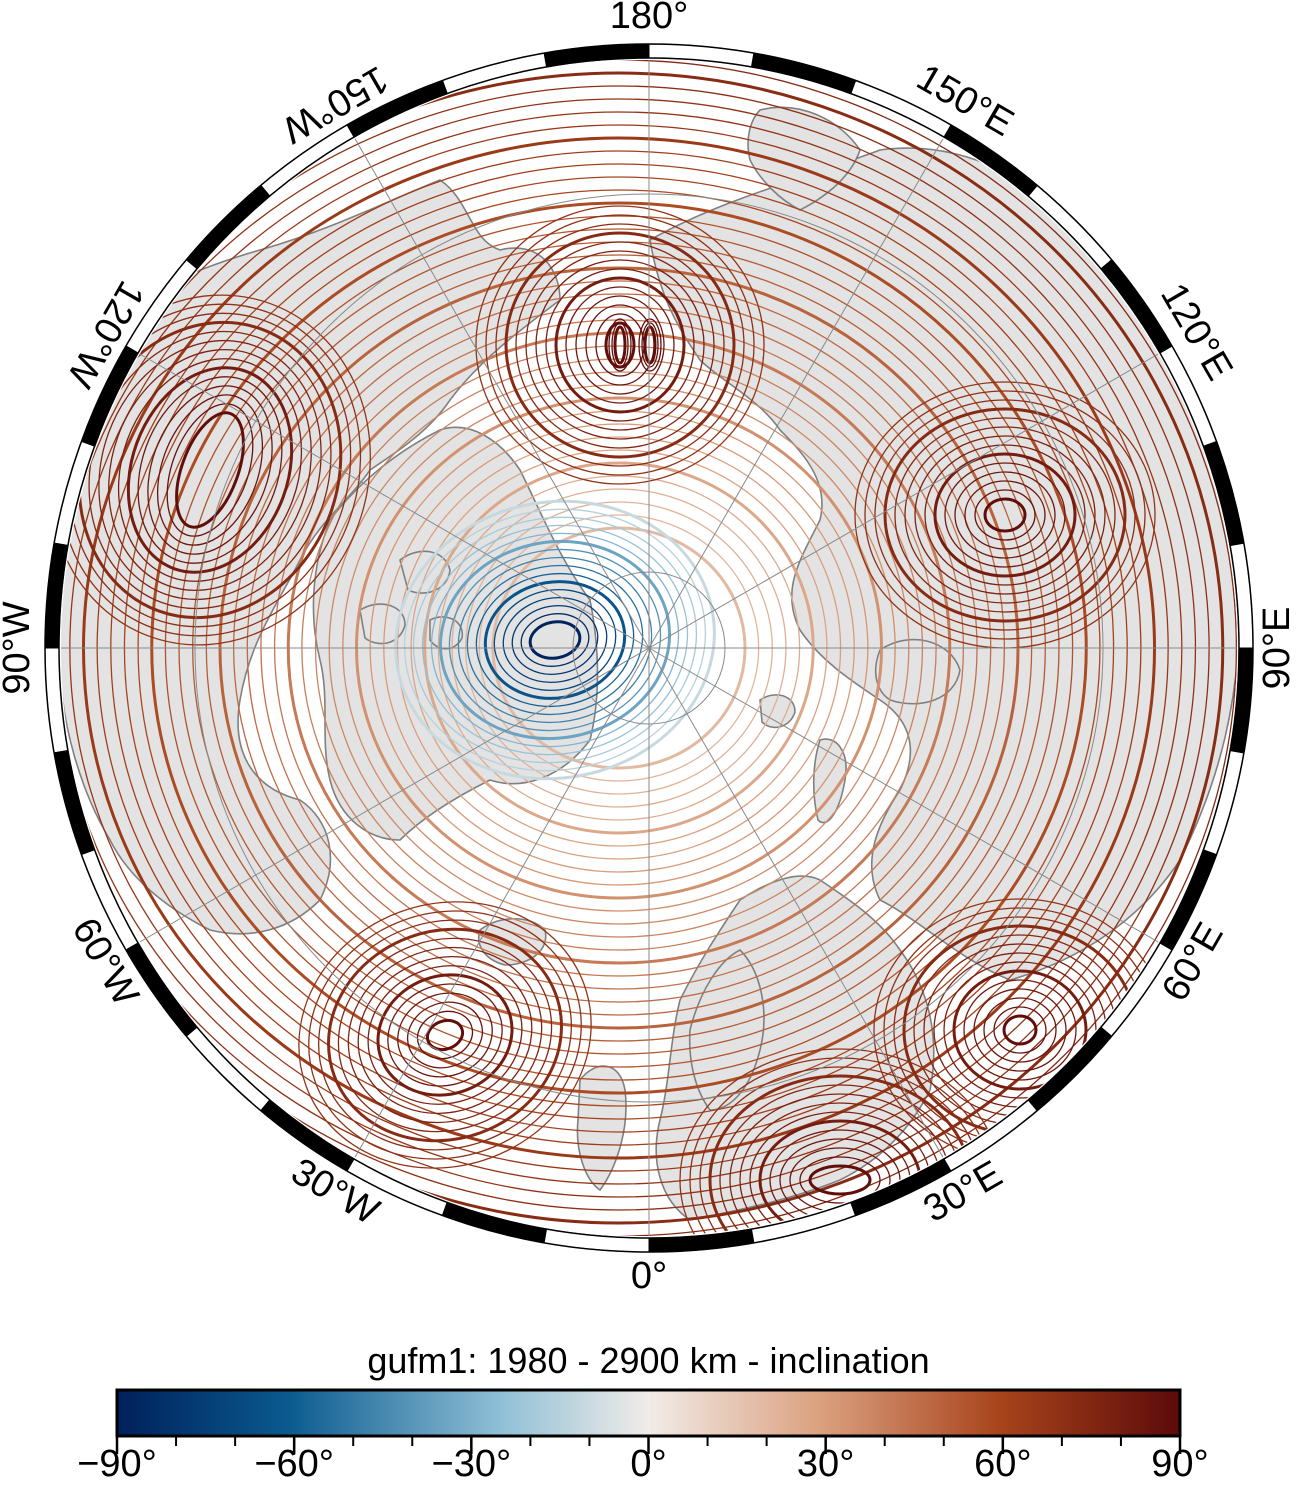 The width and height of the screenshot is (1297, 1486). Describe the element at coordinates (1179, 1464) in the screenshot. I see `colorbar-tick-label: 90°` at that location.